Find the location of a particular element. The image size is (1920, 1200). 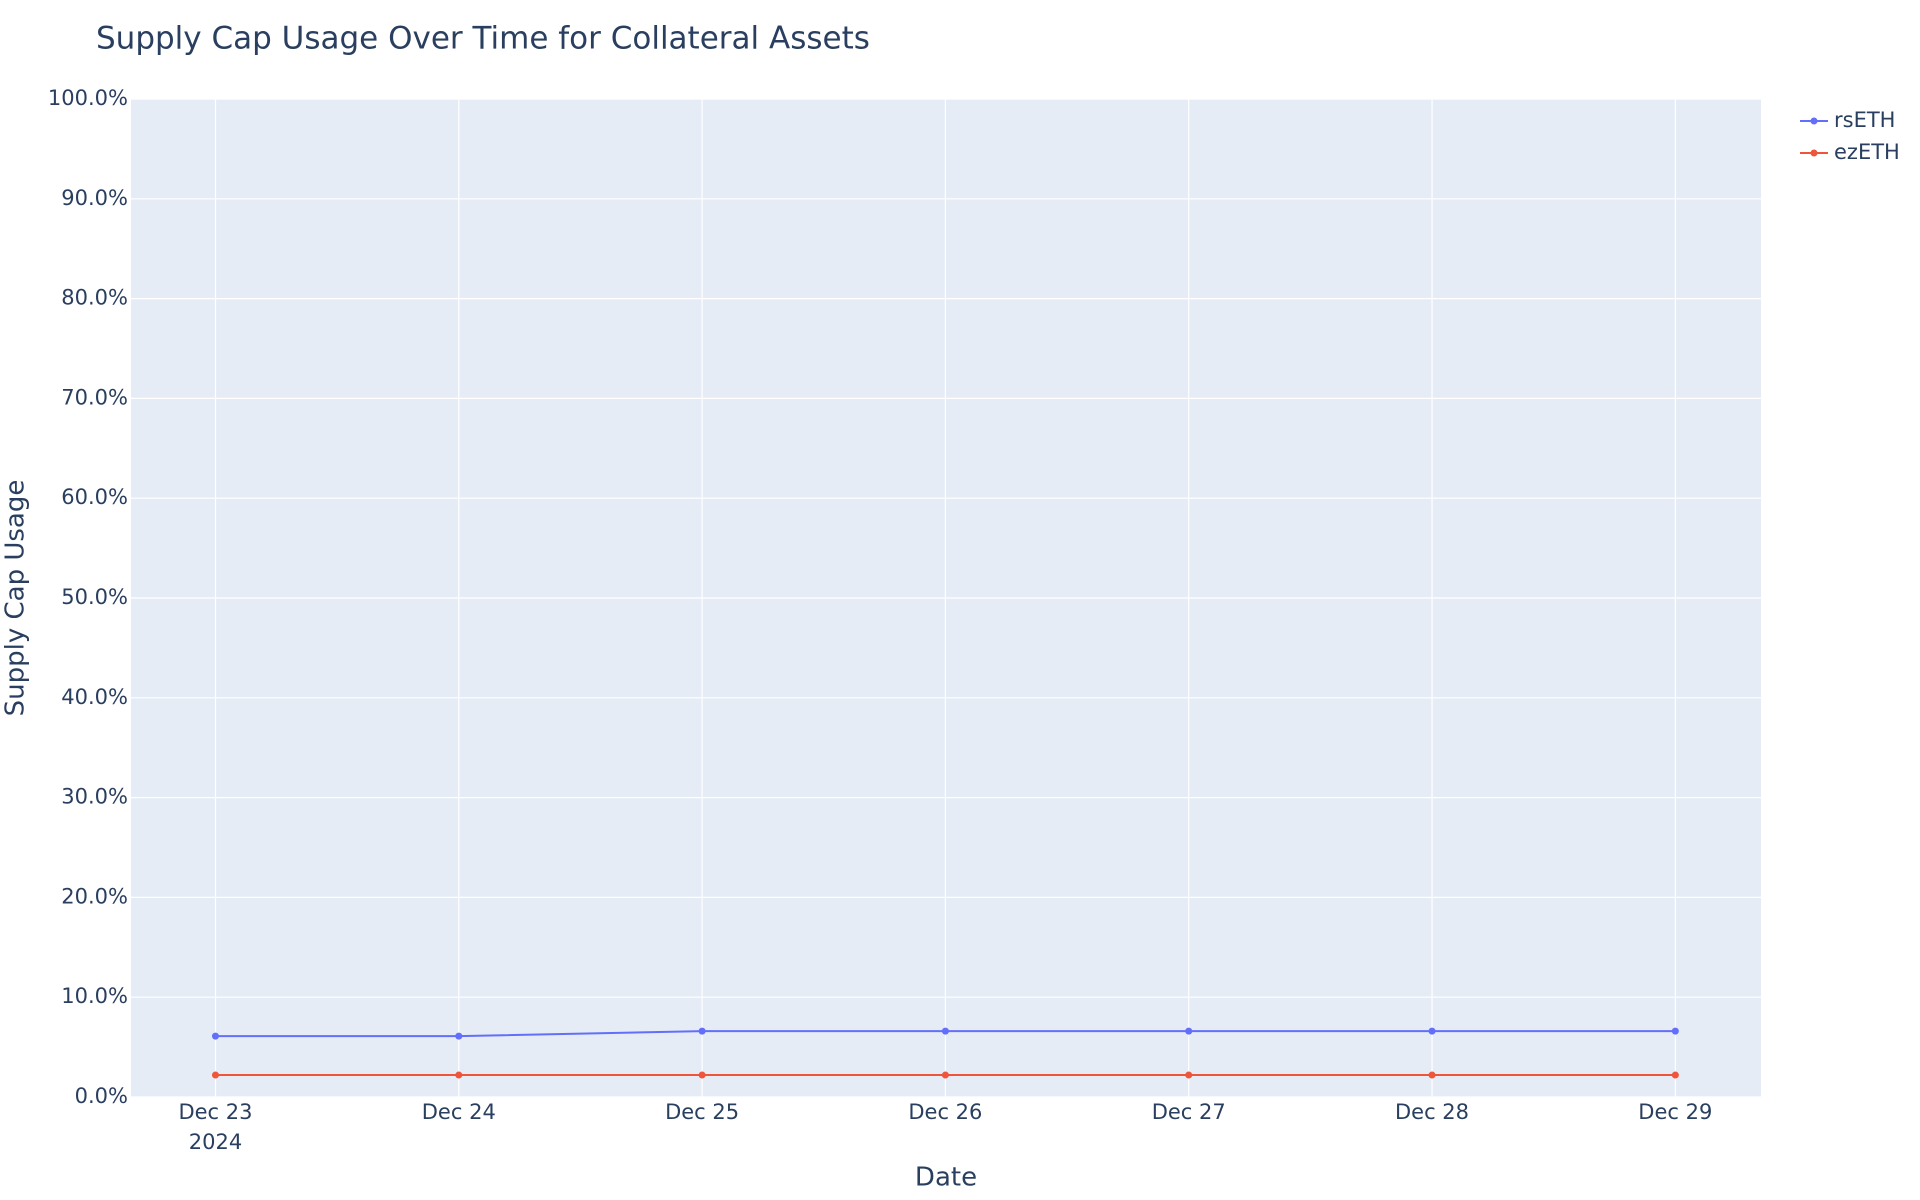

y-tick-label: 10.0% is located at coordinates (94, 996).